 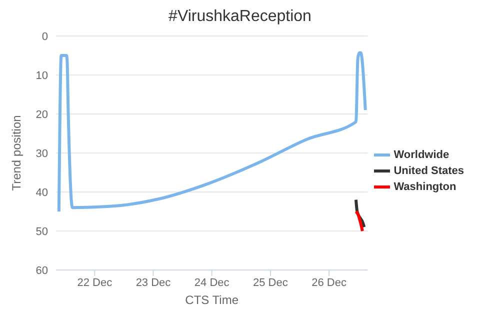 I want to click on chart-title: #VirushkaReception, so click(x=240, y=17).